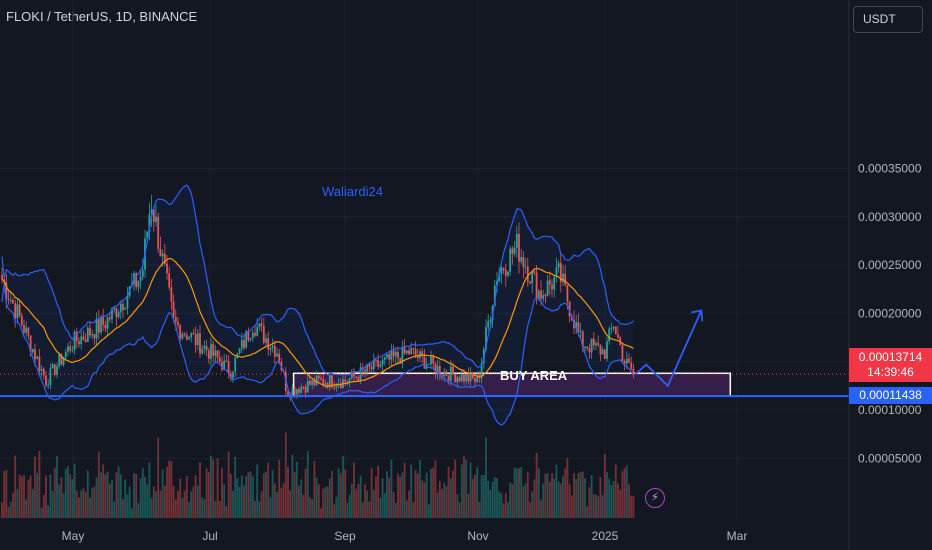 This screenshot has width=932, height=550. I want to click on price-tick-label: 0.00005000, so click(890, 458).